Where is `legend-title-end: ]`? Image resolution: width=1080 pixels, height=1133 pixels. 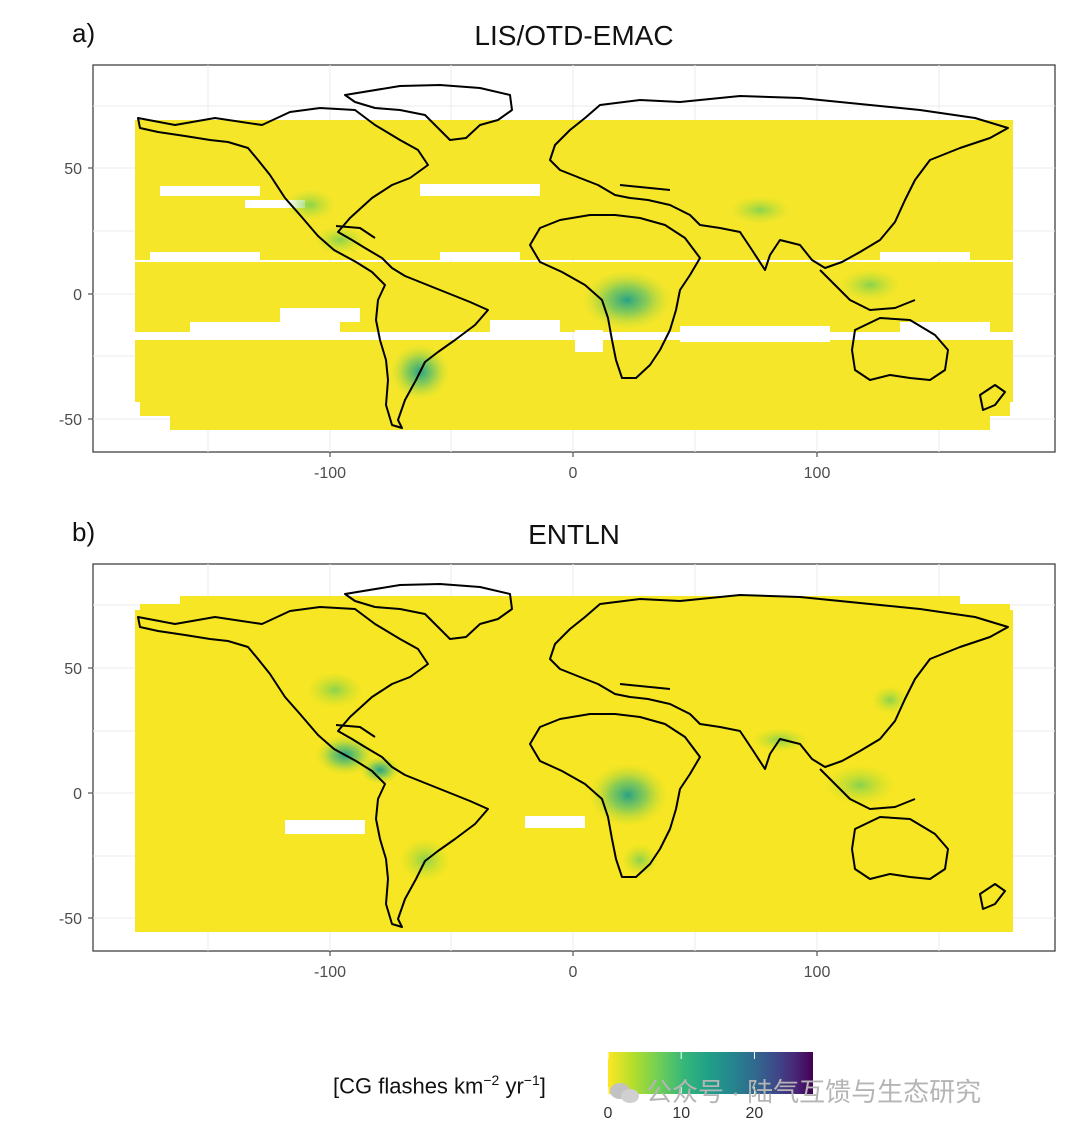 legend-title-end: ] is located at coordinates (542, 1086).